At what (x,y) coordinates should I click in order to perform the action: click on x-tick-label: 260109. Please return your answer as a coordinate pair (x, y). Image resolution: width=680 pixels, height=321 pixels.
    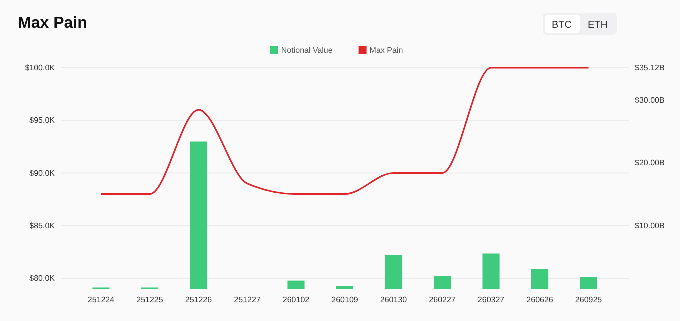
    Looking at the image, I should click on (345, 300).